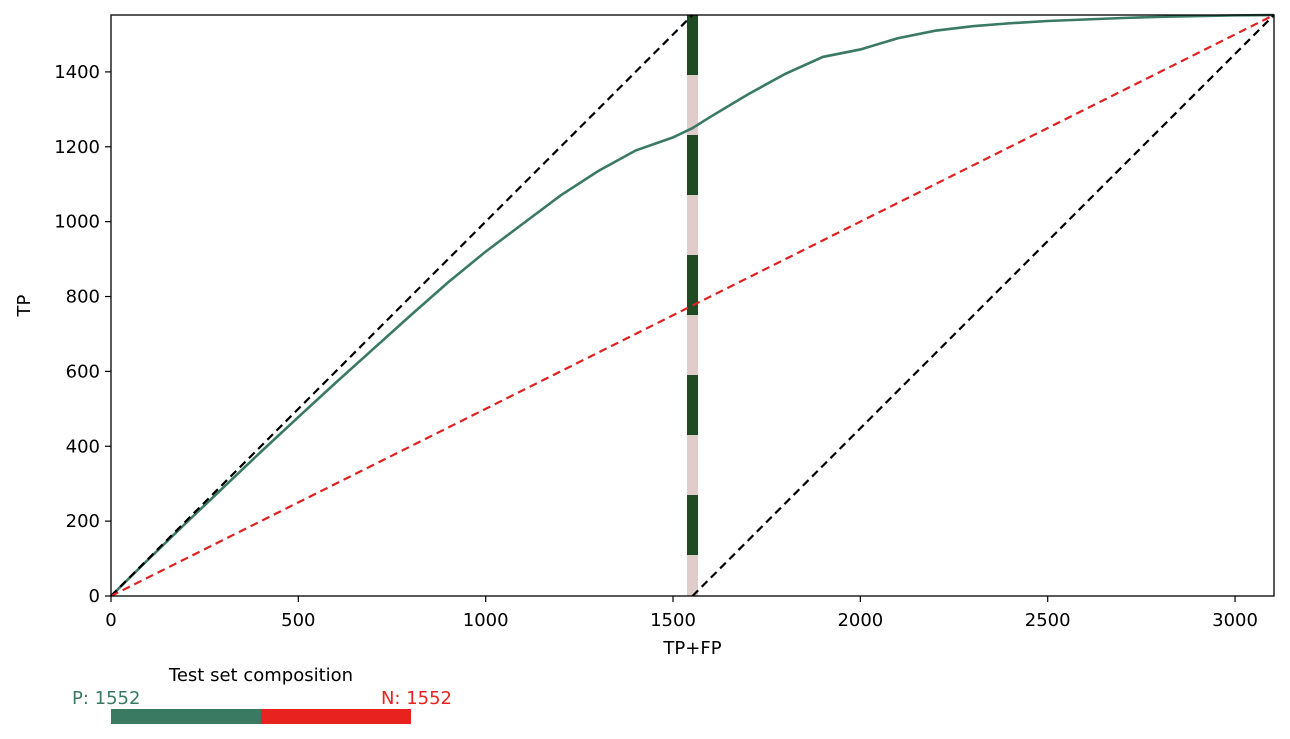  Describe the element at coordinates (110, 620) in the screenshot. I see `x-tick-label: 0` at that location.